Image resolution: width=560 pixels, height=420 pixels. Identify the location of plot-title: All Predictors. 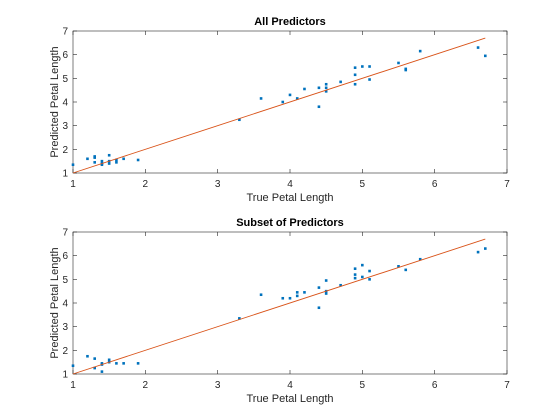
(290, 22).